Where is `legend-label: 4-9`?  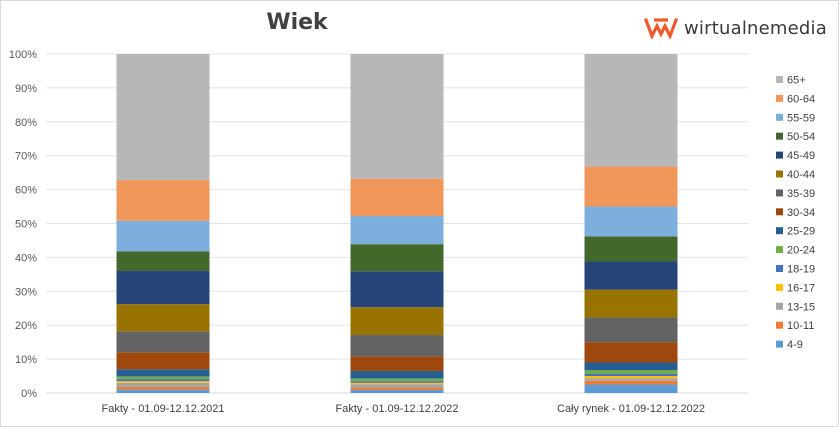
legend-label: 4-9 is located at coordinates (795, 345).